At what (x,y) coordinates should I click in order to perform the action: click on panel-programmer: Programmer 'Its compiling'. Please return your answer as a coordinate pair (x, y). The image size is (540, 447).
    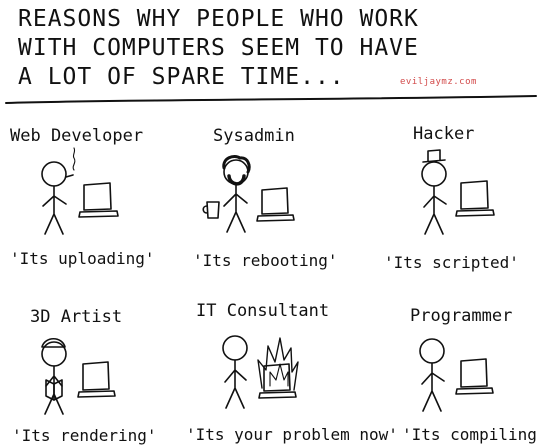
    Looking at the image, I should click on (471, 375).